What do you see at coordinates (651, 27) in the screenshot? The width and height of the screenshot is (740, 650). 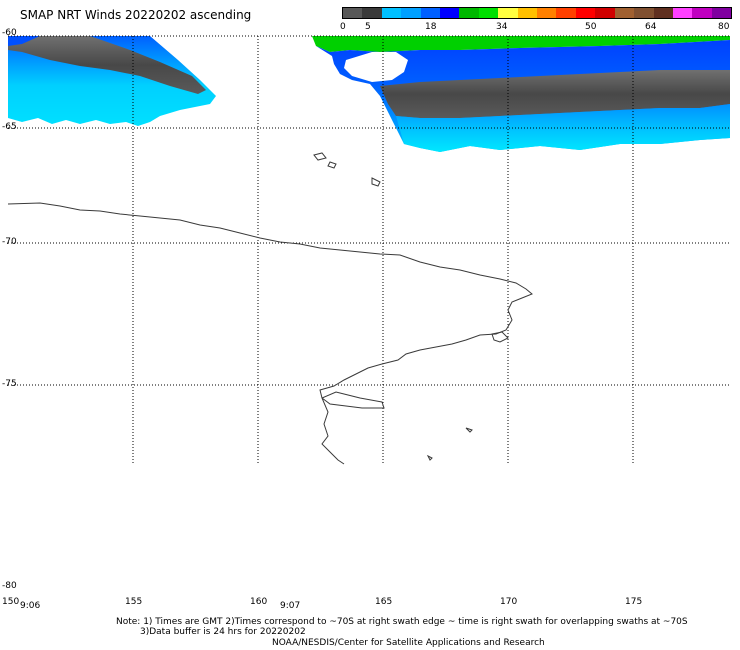 I see `colorbar-label-64: 64` at bounding box center [651, 27].